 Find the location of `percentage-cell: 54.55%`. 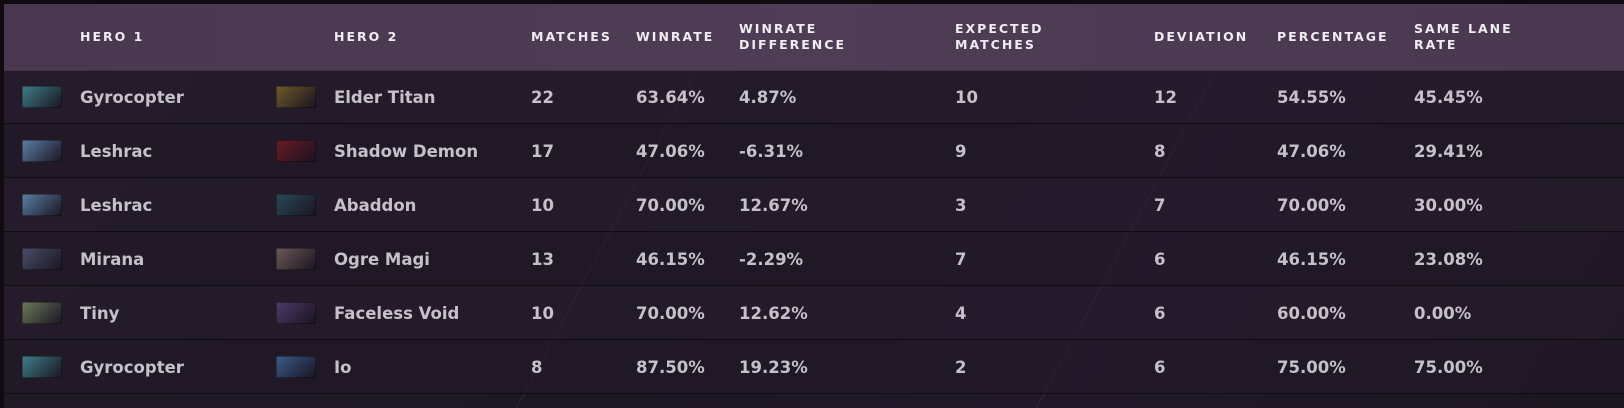

percentage-cell: 54.55% is located at coordinates (1311, 97).